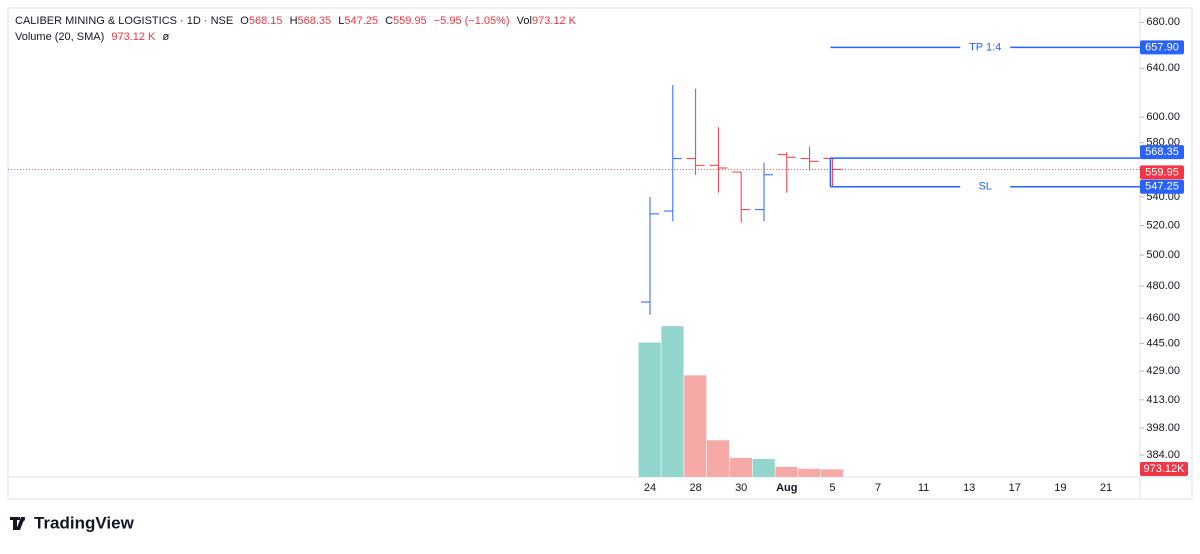  What do you see at coordinates (165, 37) in the screenshot?
I see `icon: ø` at bounding box center [165, 37].